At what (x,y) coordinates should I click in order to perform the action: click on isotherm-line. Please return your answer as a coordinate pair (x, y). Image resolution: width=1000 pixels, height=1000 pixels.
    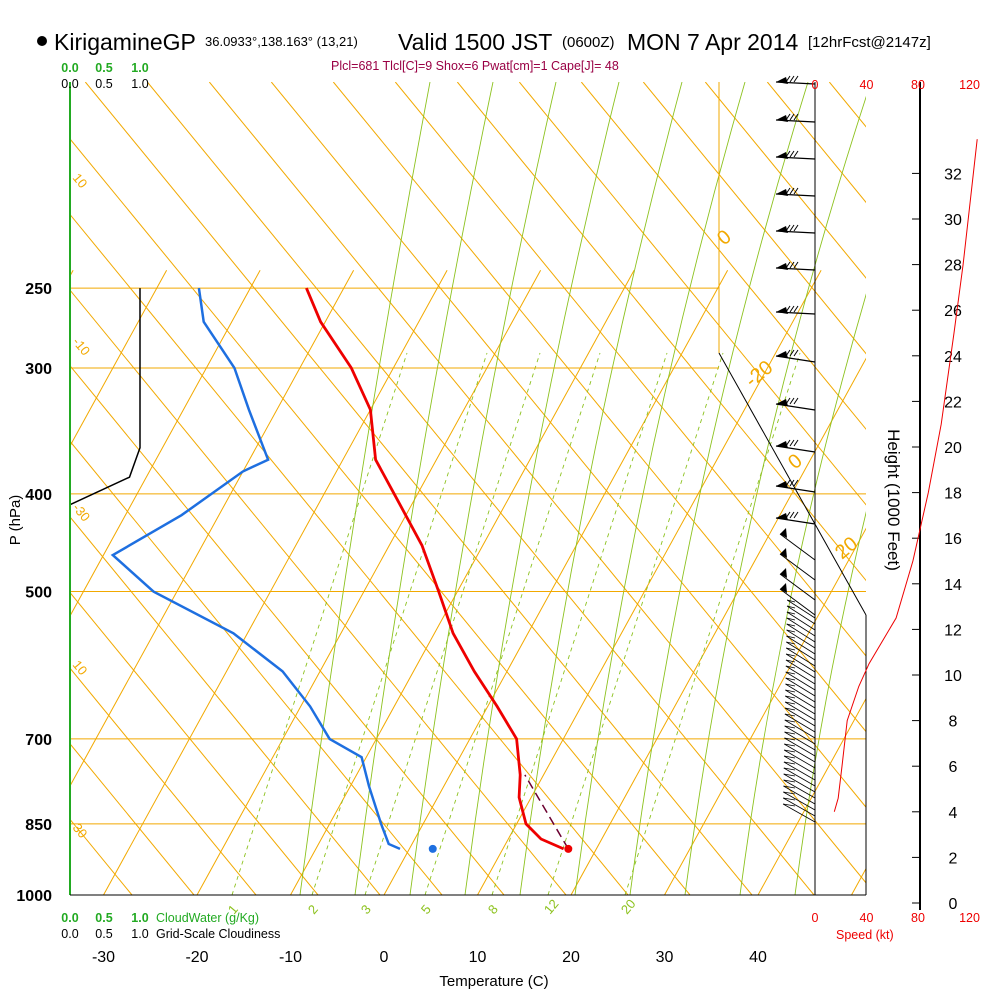
    Looking at the image, I should click on (119, 358).